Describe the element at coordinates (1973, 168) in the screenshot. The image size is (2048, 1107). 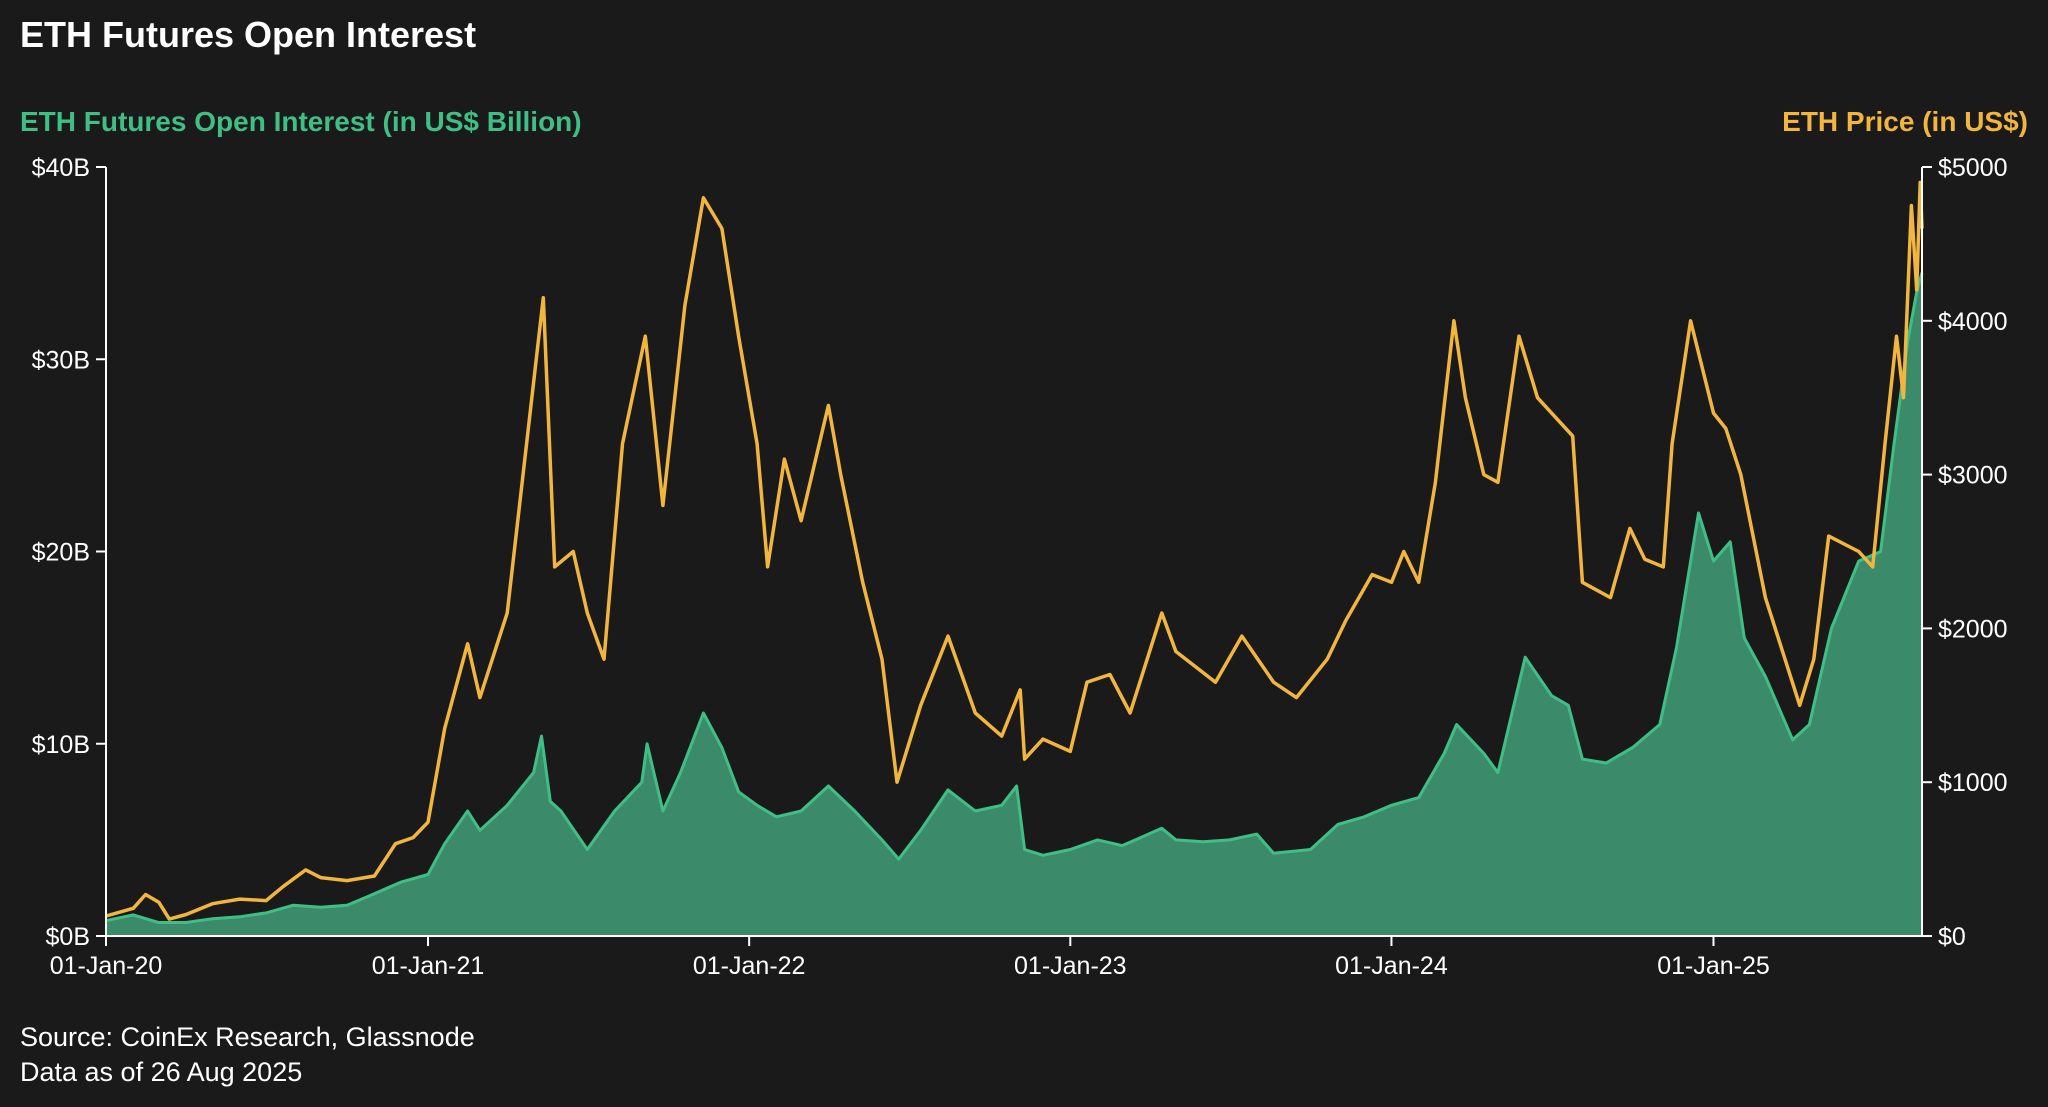
I see `y-right-tick-label: $5000` at that location.